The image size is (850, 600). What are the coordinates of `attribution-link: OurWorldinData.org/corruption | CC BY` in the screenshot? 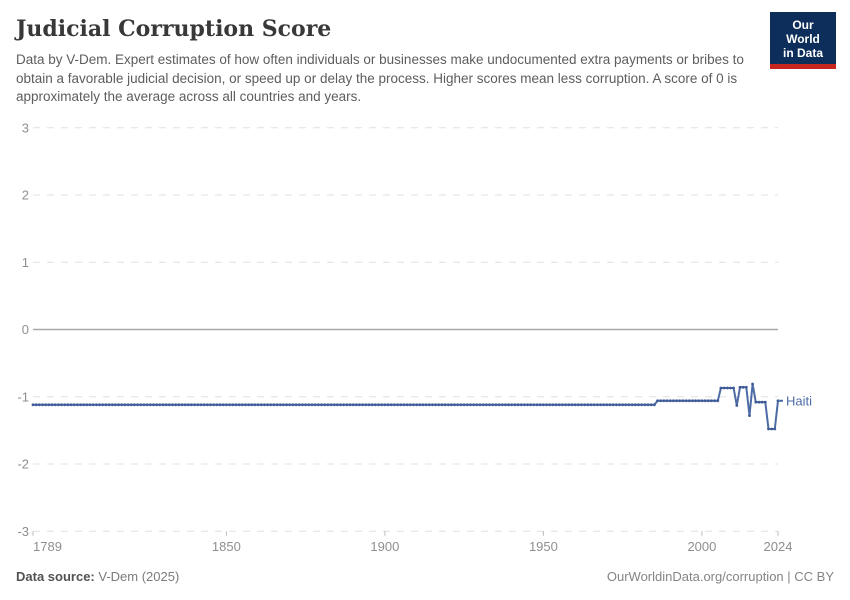 It's located at (720, 576).